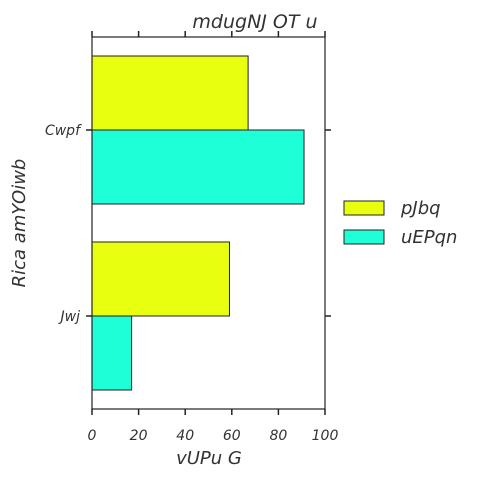  I want to click on x-tick-label-40: 40, so click(185, 436).